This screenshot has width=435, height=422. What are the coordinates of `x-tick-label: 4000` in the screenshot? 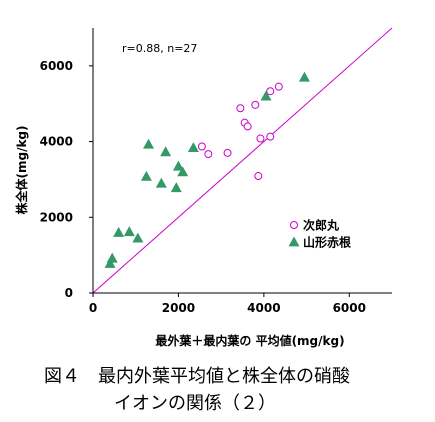 It's located at (263, 308).